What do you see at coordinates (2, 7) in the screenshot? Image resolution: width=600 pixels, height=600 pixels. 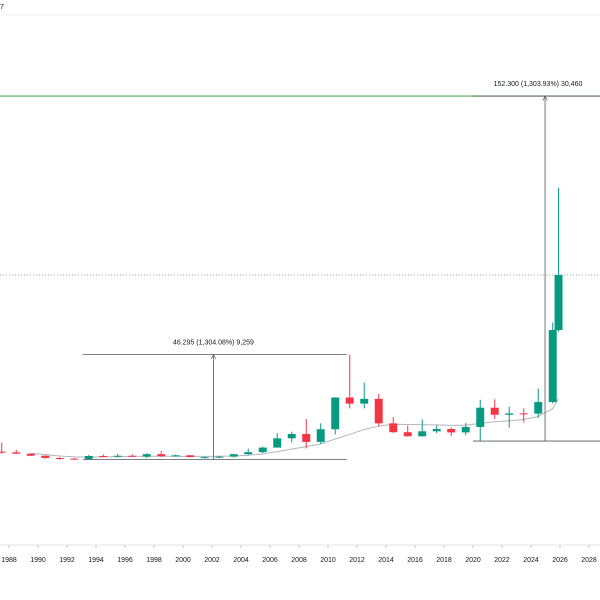 I see `chart-title: 7` at bounding box center [2, 7].